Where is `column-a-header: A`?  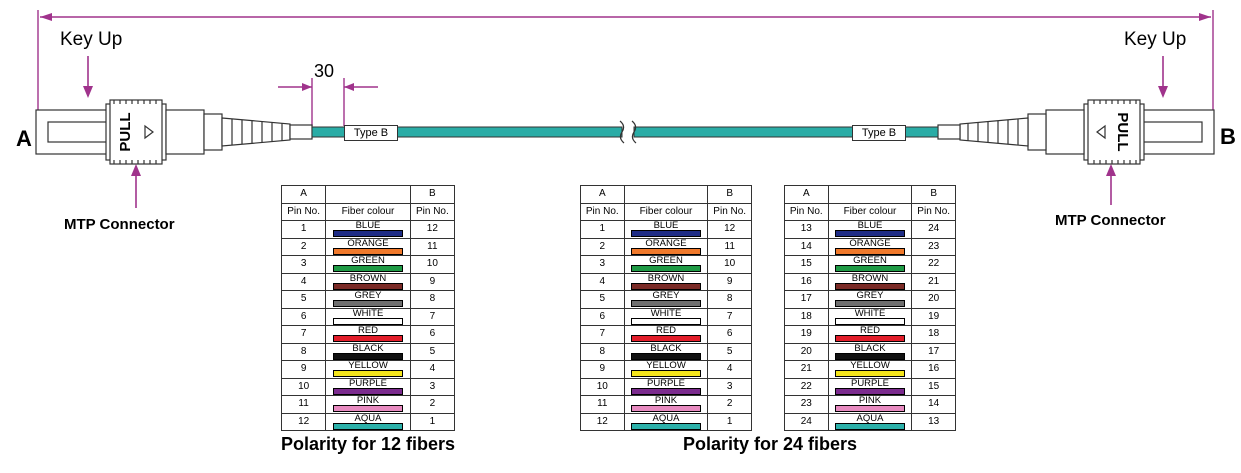 column-a-header: A is located at coordinates (602, 194).